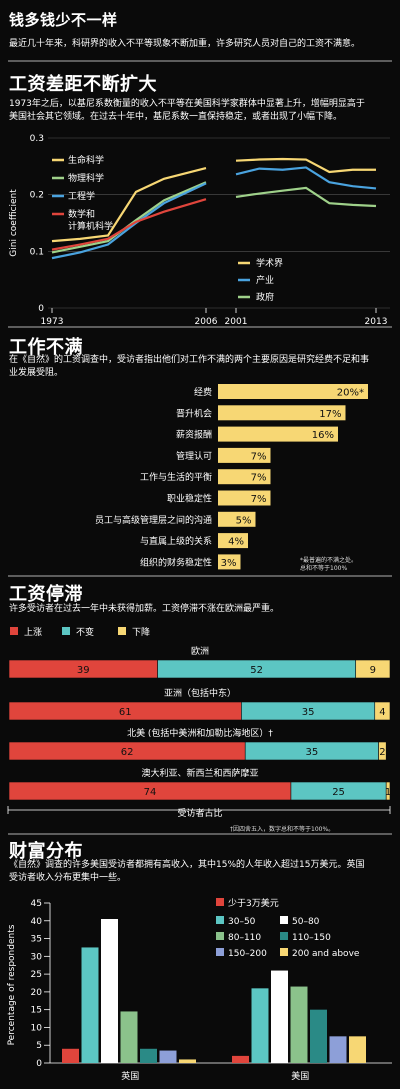 Image resolution: width=400 pixels, height=1089 pixels. I want to click on stagnation-segment-value: 9, so click(373, 670).